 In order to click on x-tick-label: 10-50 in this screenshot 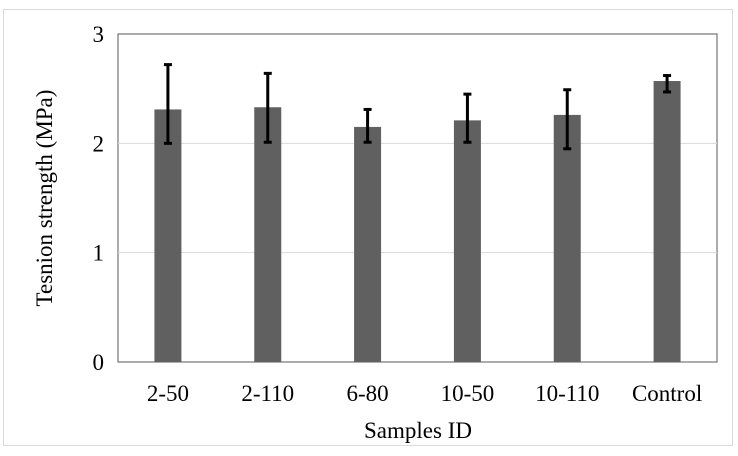, I will do `click(468, 393)`.